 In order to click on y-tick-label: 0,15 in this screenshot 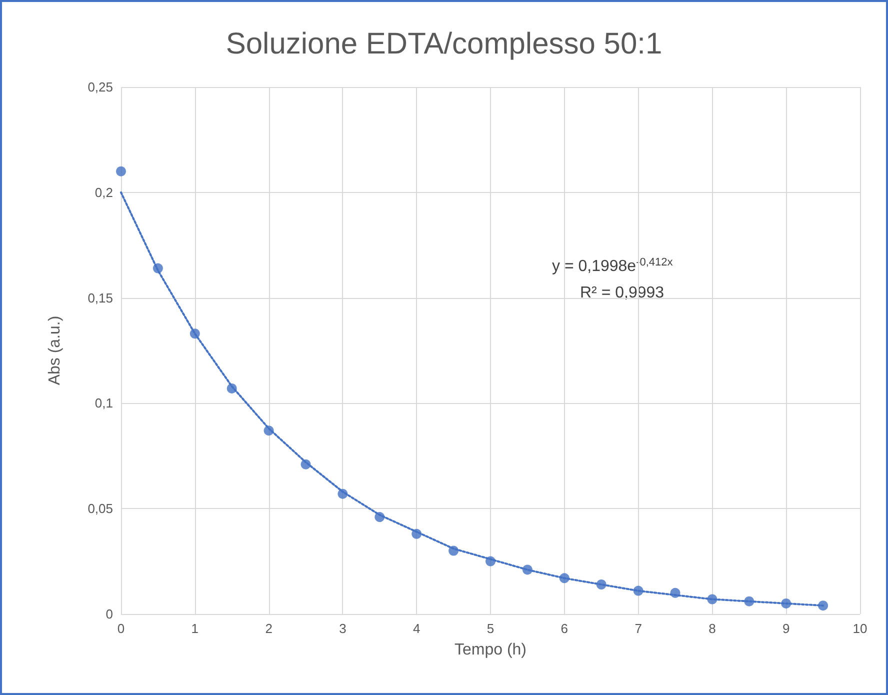, I will do `click(100, 298)`.